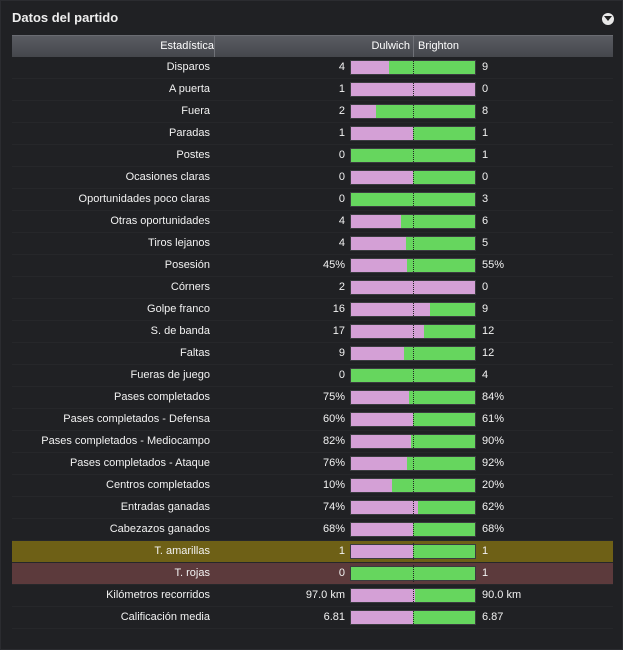 Image resolution: width=623 pixels, height=650 pixels. I want to click on stat-label: Fueras de juego, so click(170, 375).